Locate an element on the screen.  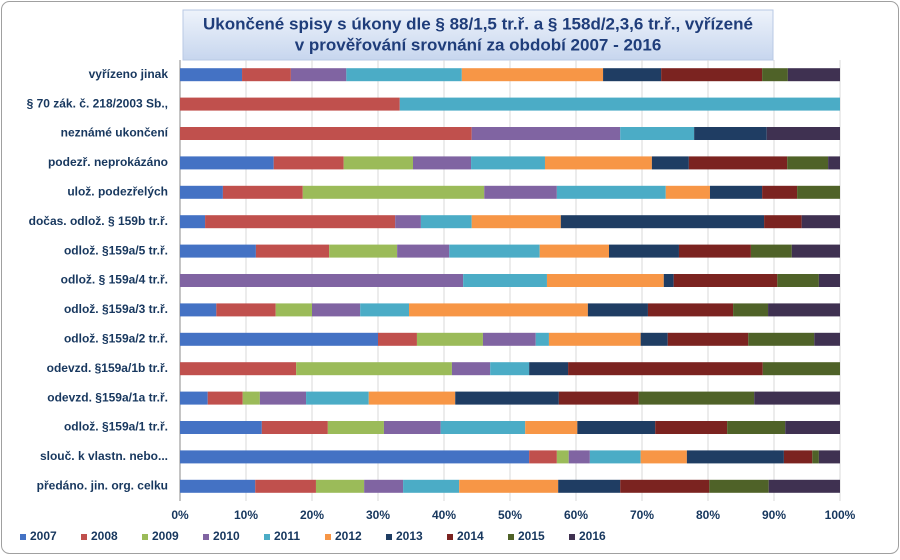
x-tick-label: 70% is located at coordinates (642, 515).